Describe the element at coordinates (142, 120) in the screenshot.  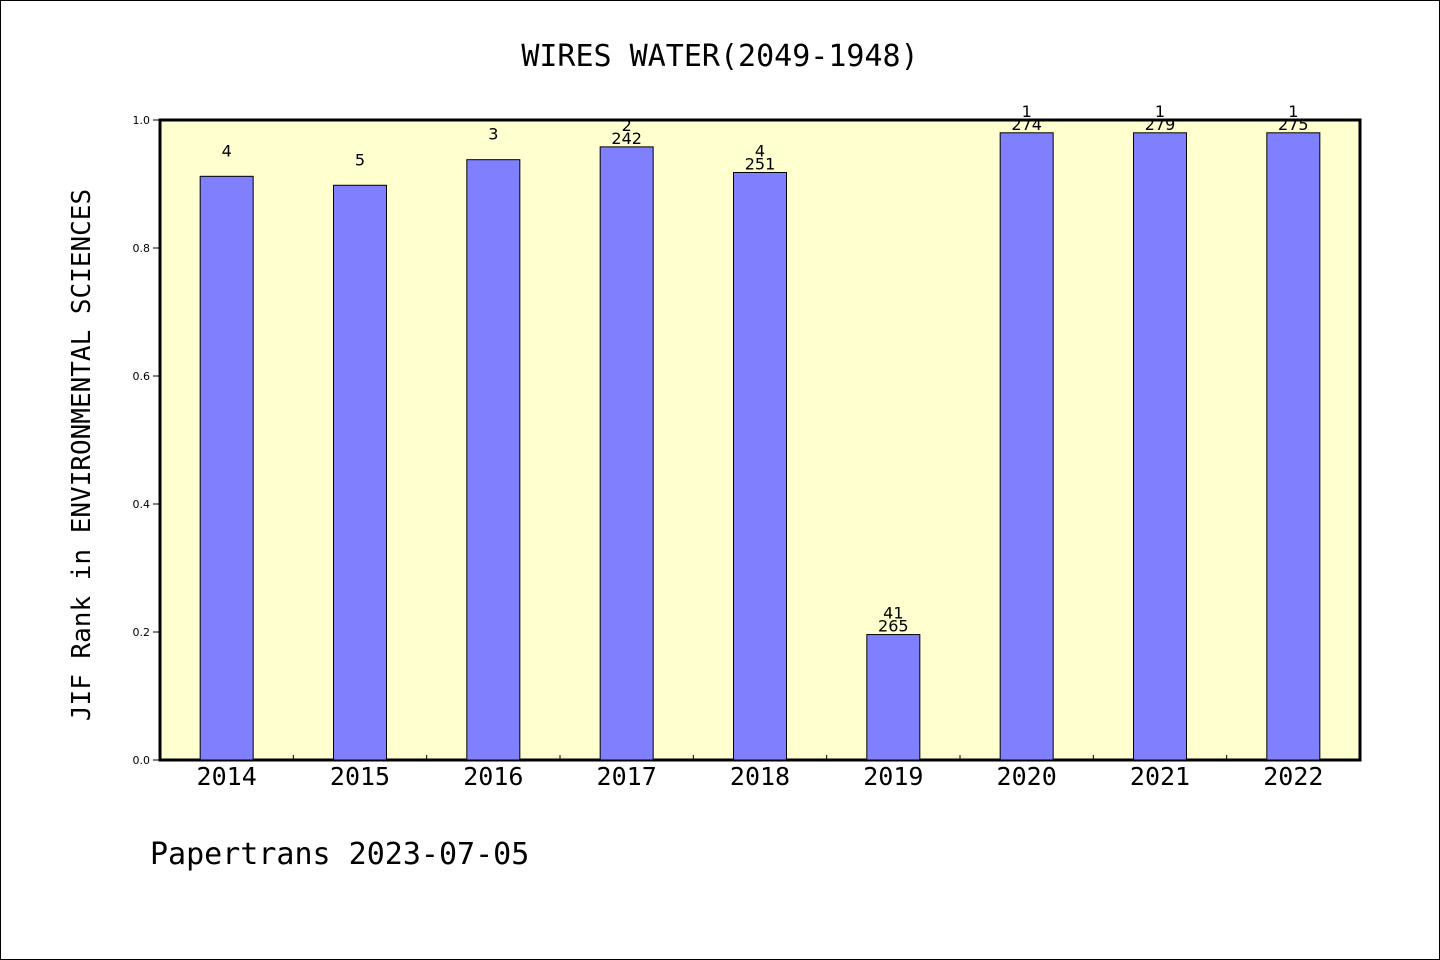
I see `y-tick-label: 1.0` at that location.